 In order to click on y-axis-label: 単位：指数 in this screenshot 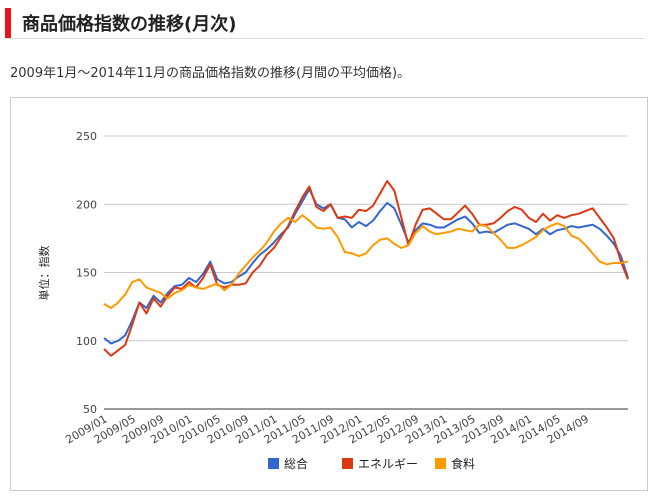, I will do `click(44, 273)`.